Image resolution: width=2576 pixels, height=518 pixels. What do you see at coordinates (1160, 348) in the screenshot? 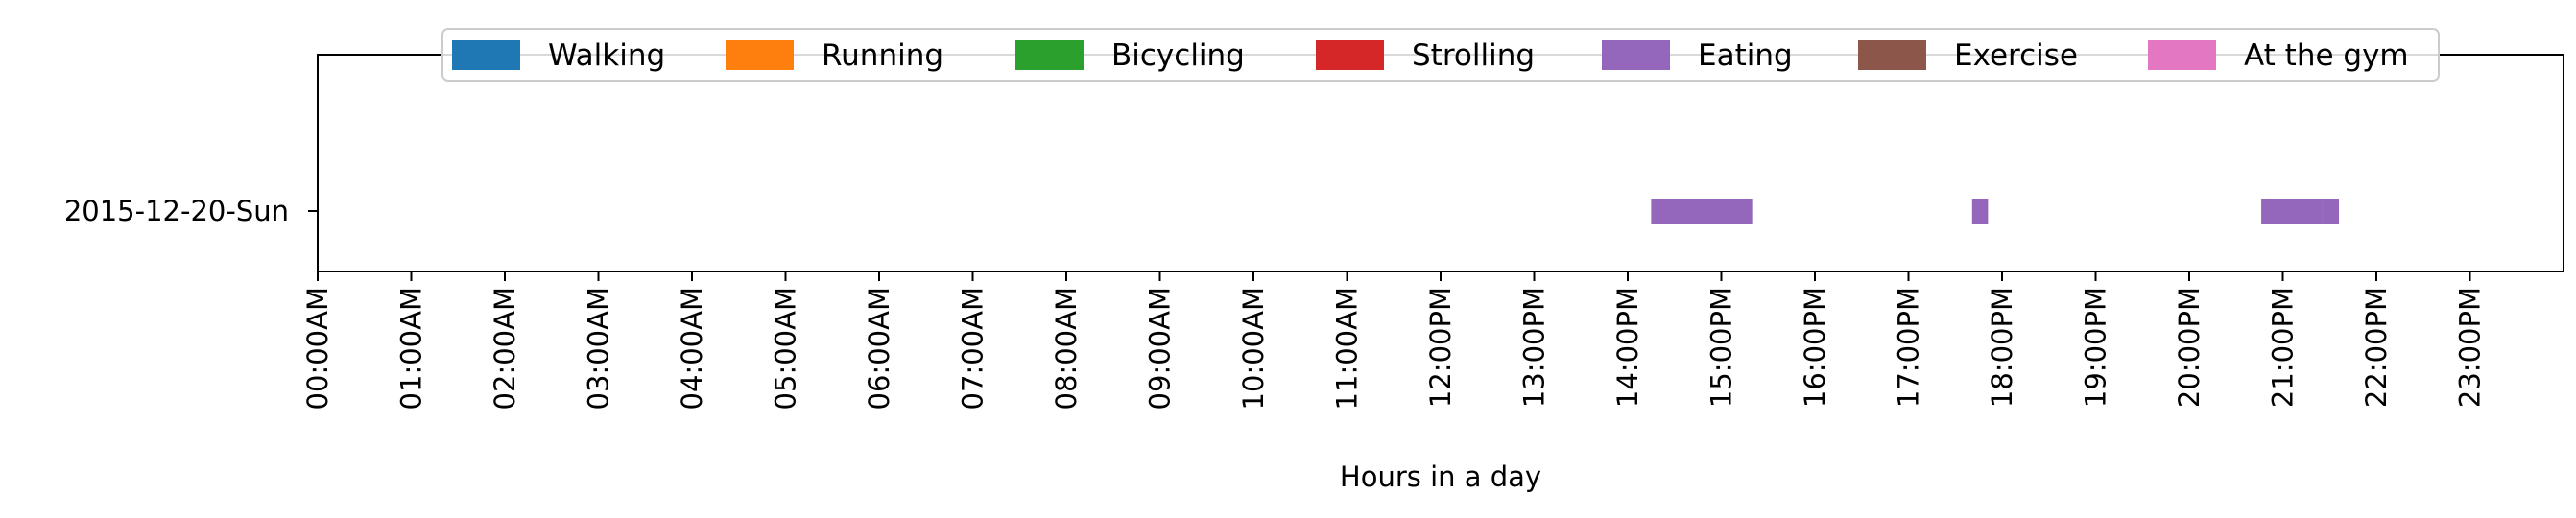
I see `x-tick-label: 09:00AM` at bounding box center [1160, 348].